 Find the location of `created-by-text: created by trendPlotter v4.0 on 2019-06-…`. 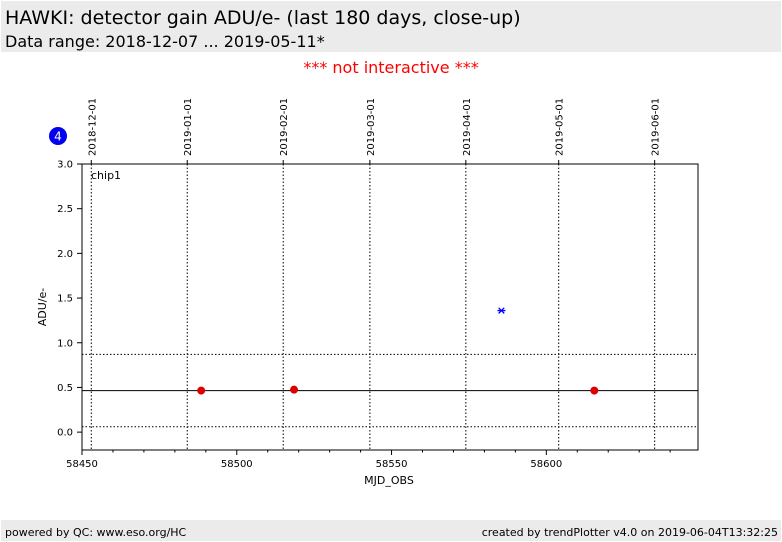

created-by-text: created by trendPlotter v4.0 on 2019-06-… is located at coordinates (629, 532).